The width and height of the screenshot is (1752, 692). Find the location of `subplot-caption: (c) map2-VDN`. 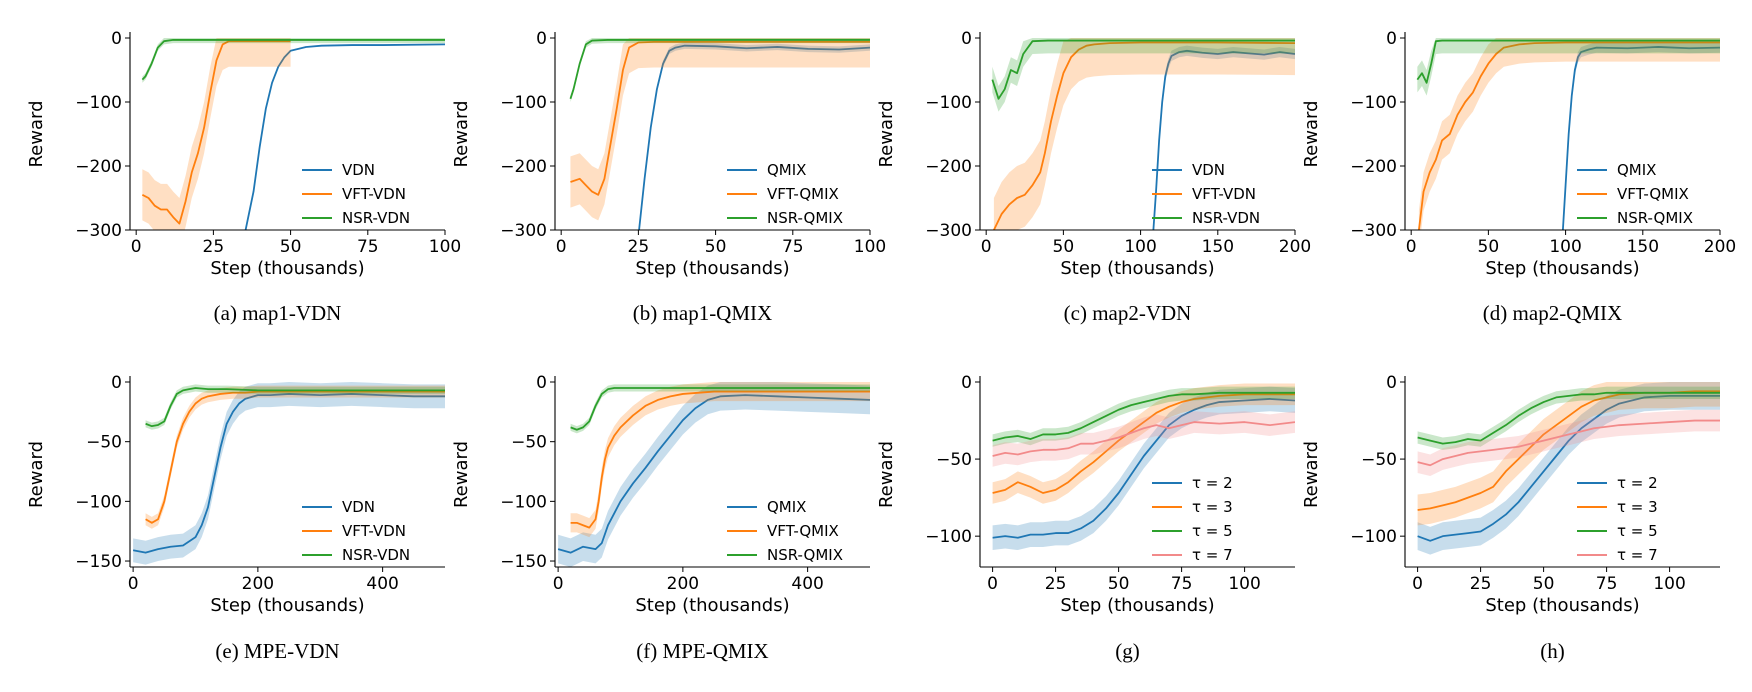

subplot-caption: (c) map2-VDN is located at coordinates (1128, 313).